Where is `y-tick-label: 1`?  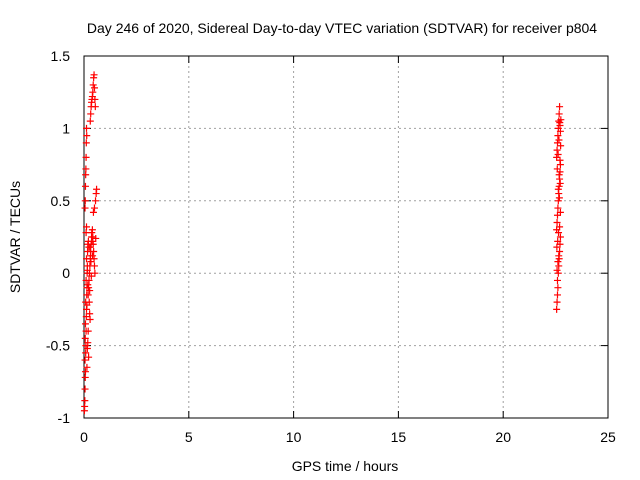
y-tick-label: 1 is located at coordinates (66, 128).